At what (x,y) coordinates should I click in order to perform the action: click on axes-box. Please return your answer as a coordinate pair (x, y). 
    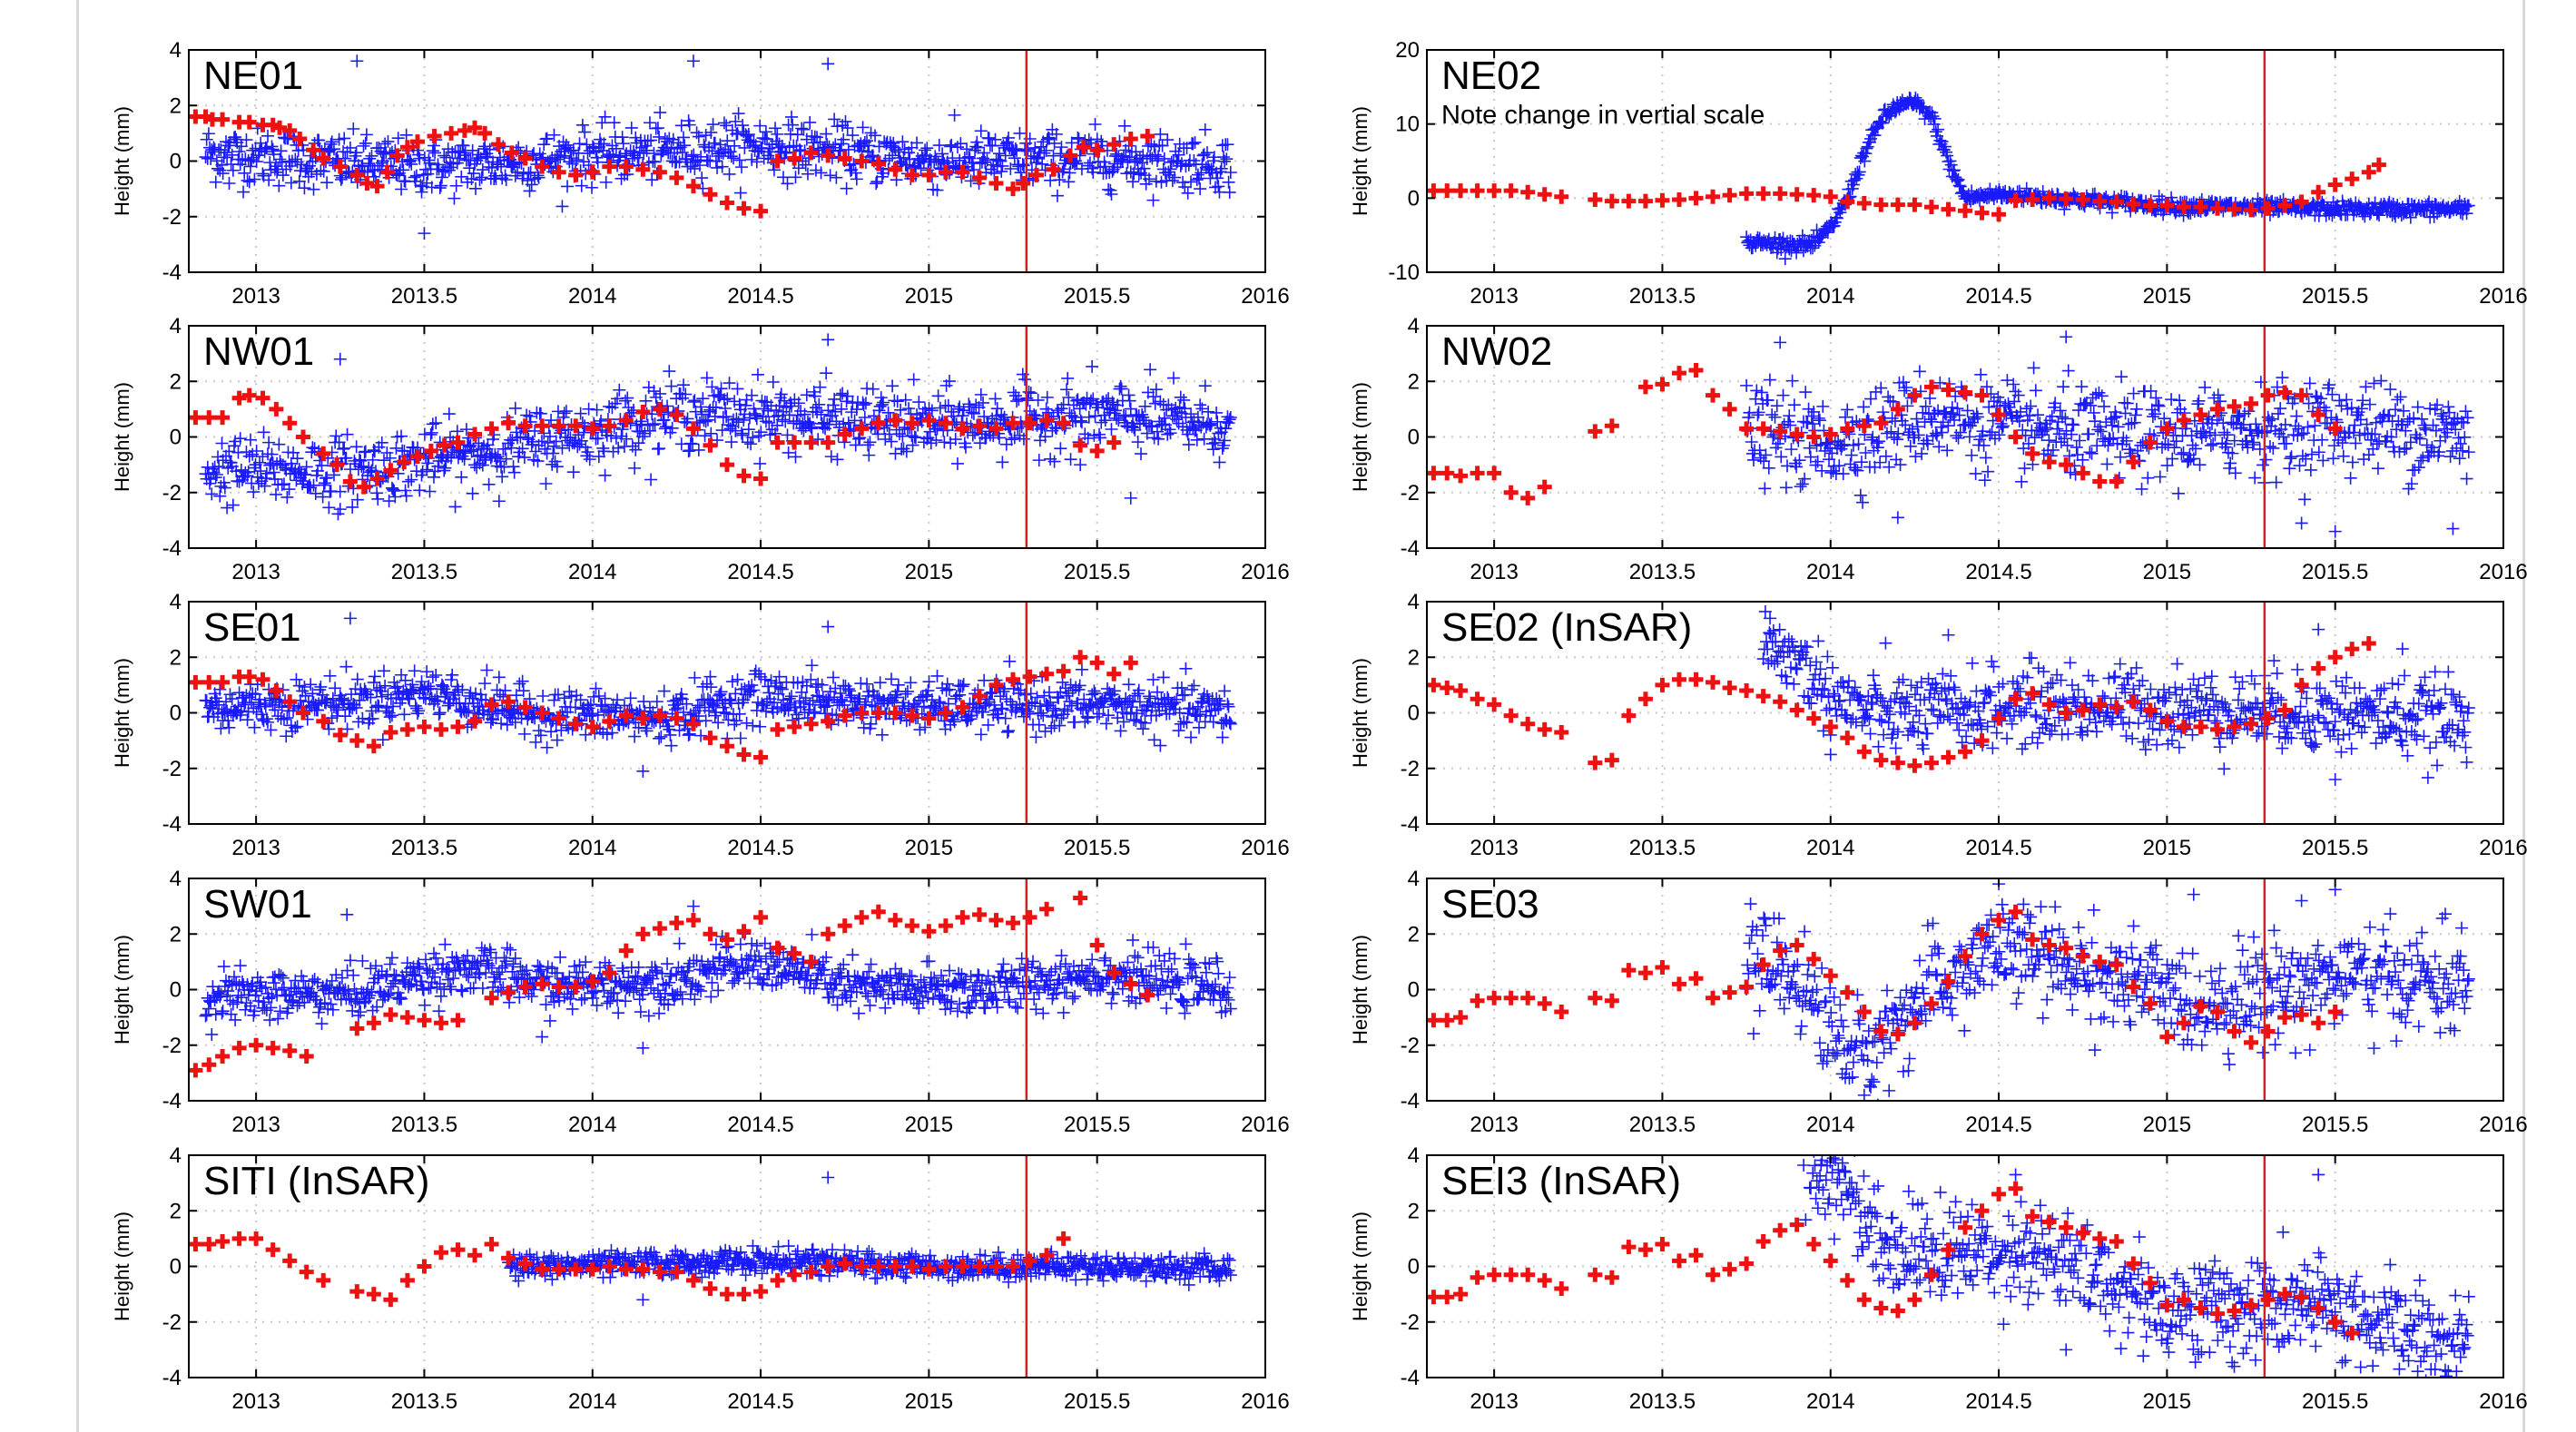
    Looking at the image, I should click on (1965, 161).